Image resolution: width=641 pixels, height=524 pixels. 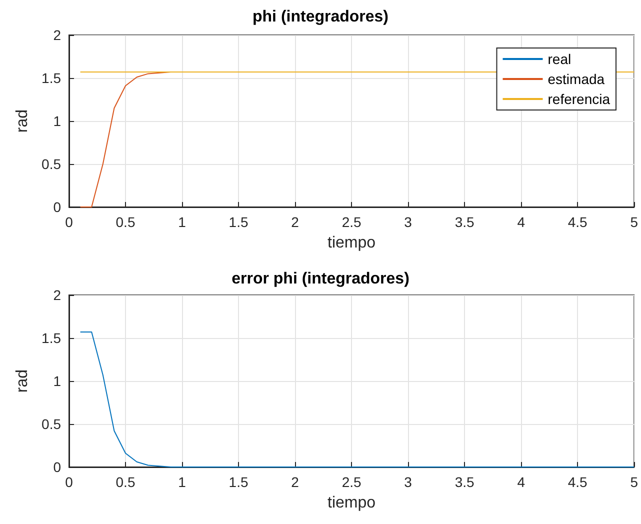 What do you see at coordinates (321, 279) in the screenshot?
I see `chart-title: error phi (integradores)` at bounding box center [321, 279].